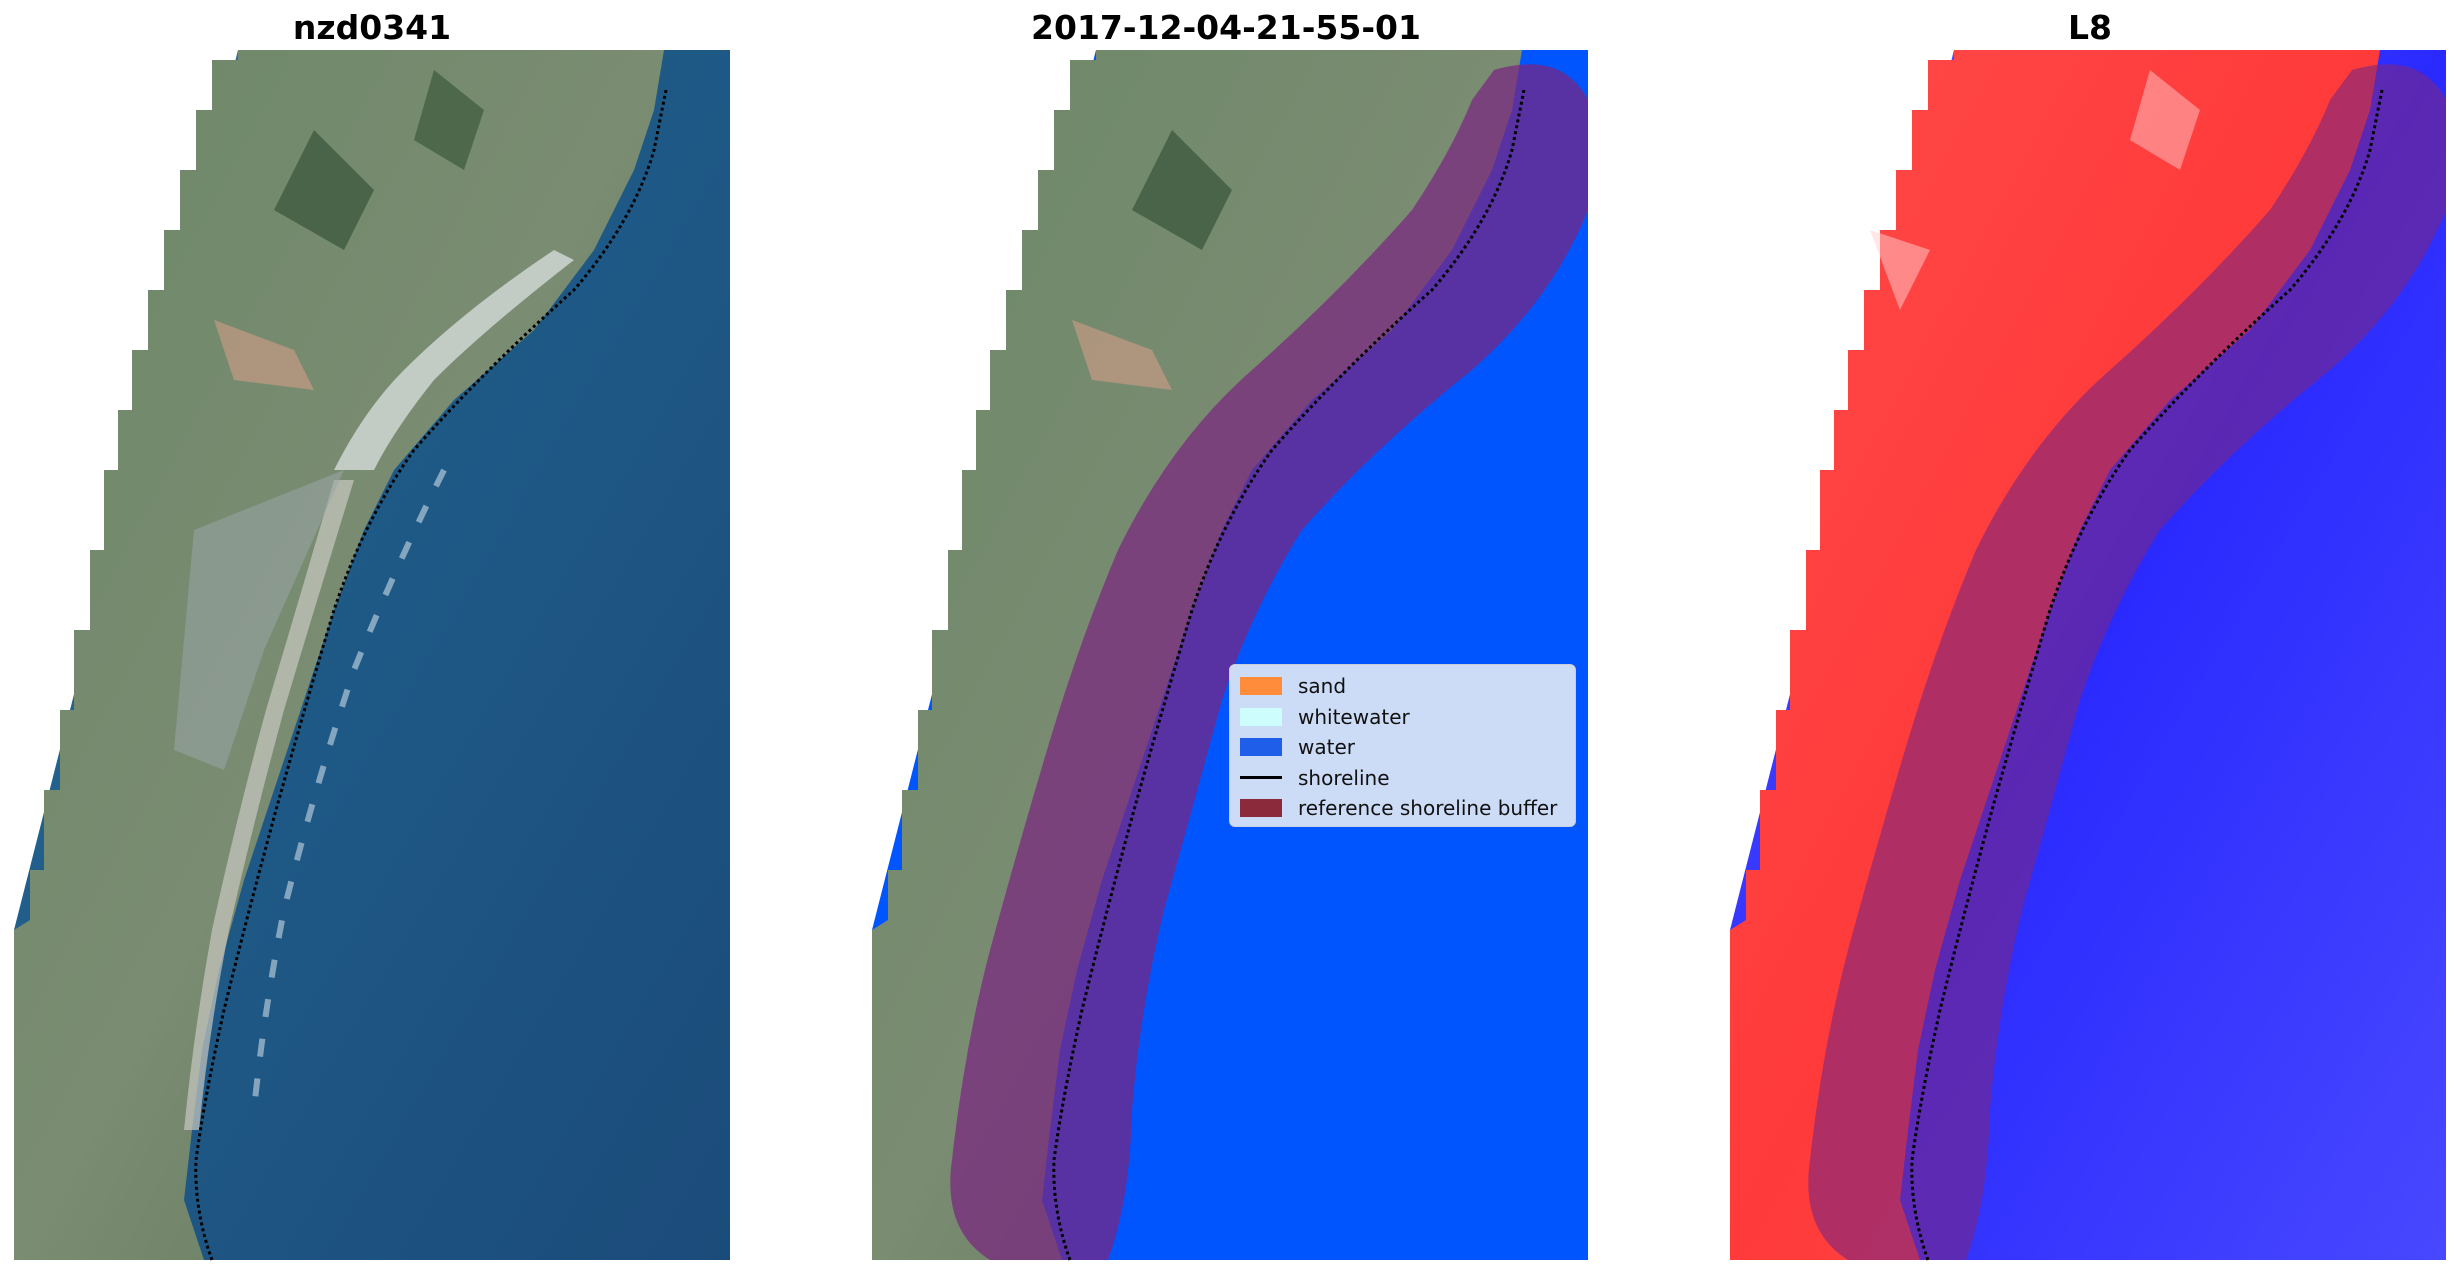 The width and height of the screenshot is (2460, 1276). Describe the element at coordinates (1402, 686) in the screenshot. I see `legend-item-sand: sand` at that location.